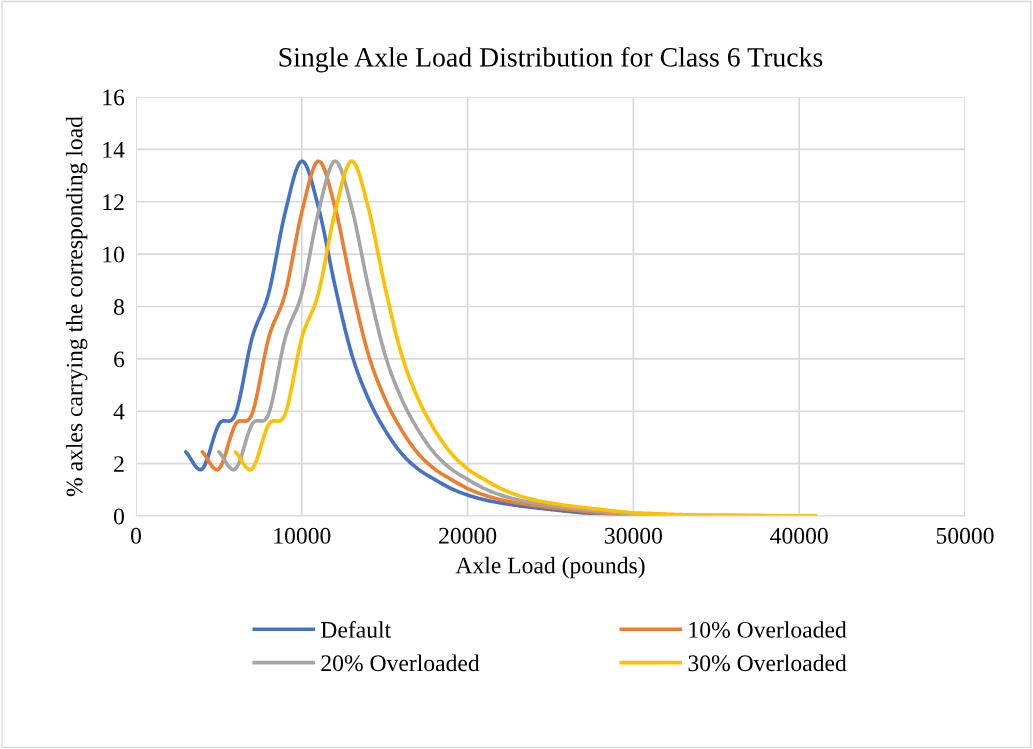  I want to click on x-tick-label: 30000, so click(634, 535).